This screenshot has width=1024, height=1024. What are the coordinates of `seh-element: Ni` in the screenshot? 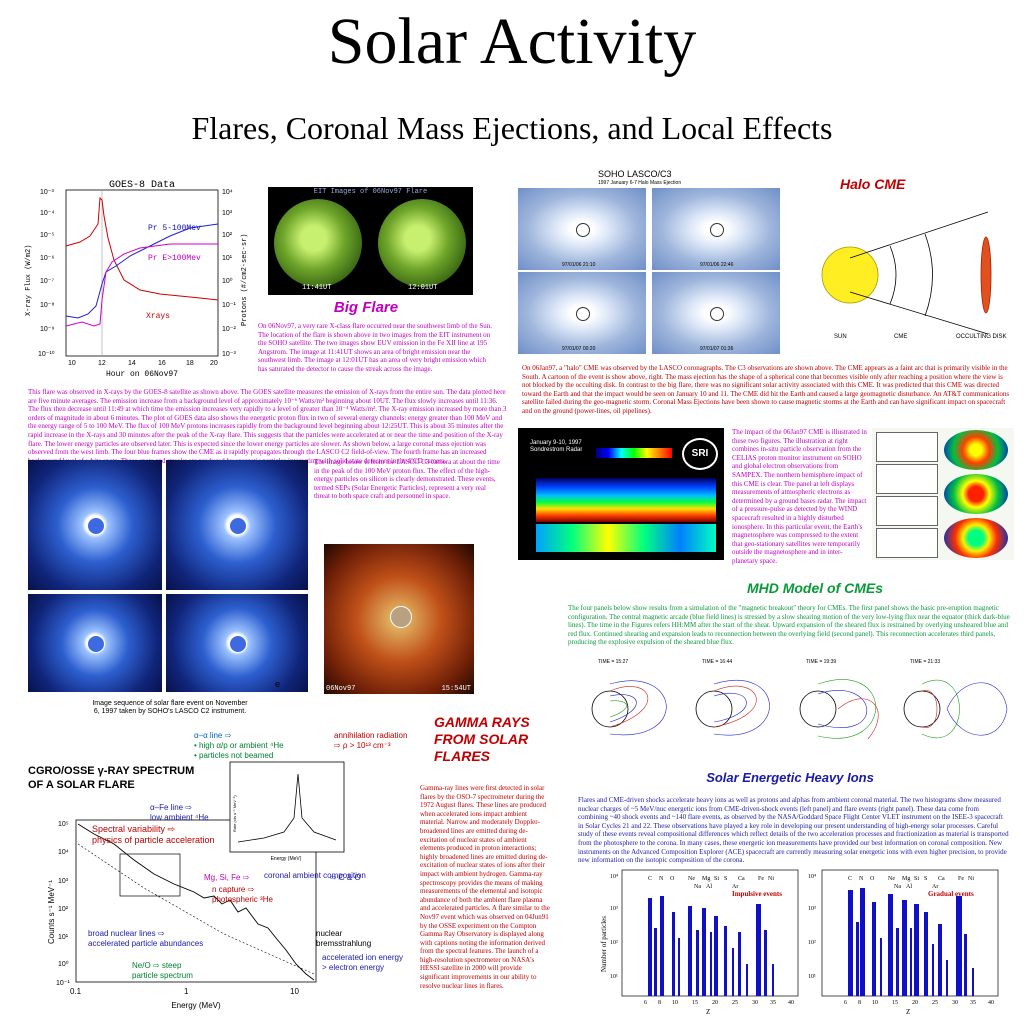 It's located at (971, 879).